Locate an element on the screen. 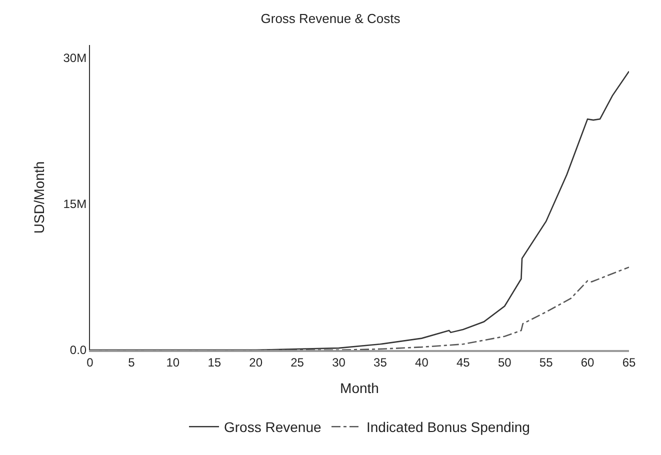 The width and height of the screenshot is (661, 455). x-tick-label: 25 is located at coordinates (297, 362).